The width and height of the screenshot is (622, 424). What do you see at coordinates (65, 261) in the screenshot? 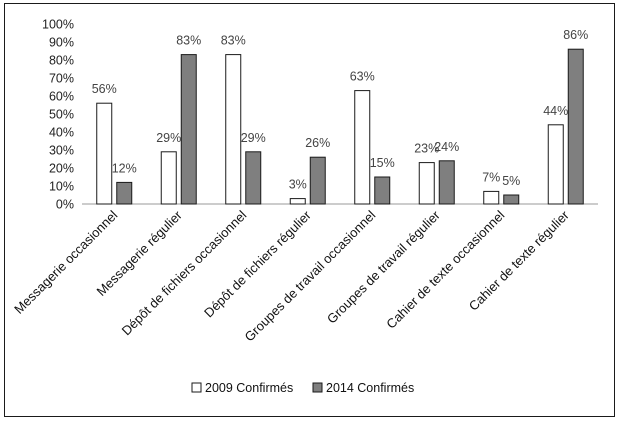
I see `x-tick-label: Messagerie occasionnel` at bounding box center [65, 261].